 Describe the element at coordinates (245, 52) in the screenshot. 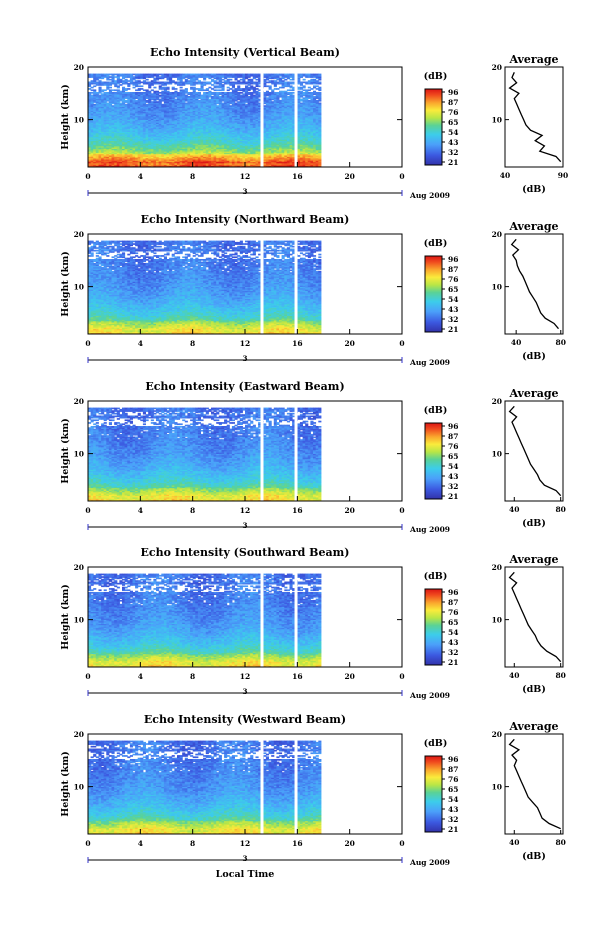

I see `panel-title: Echo Intensity (Vertical Beam)` at that location.